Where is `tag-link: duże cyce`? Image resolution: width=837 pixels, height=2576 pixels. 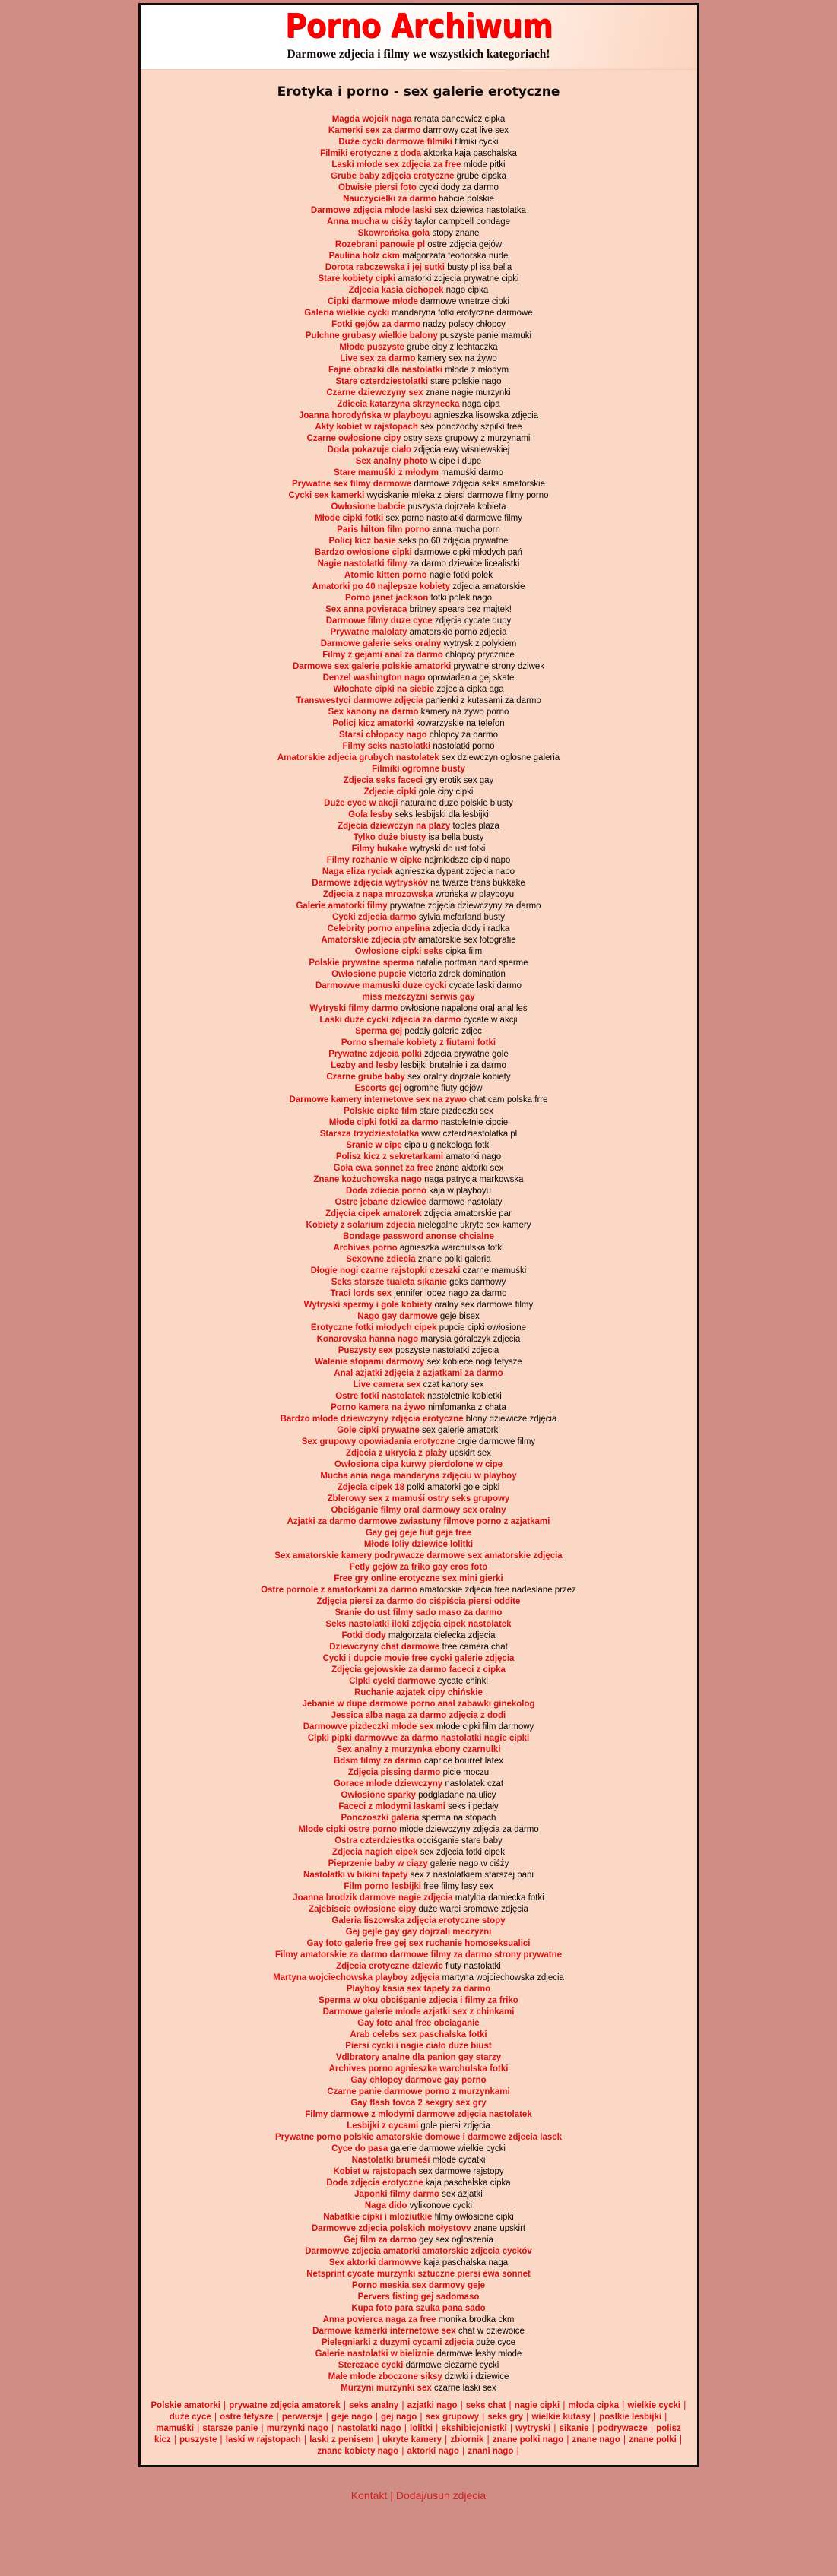 tag-link: duże cyce is located at coordinates (190, 2417).